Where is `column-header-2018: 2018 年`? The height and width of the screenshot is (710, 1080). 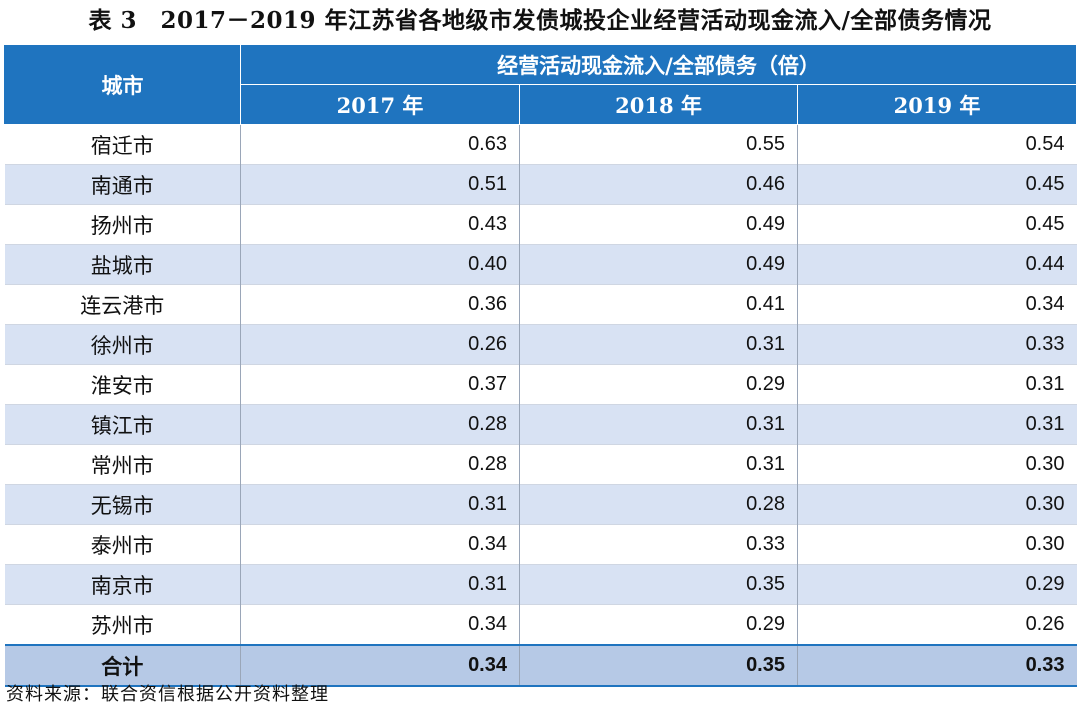 column-header-2018: 2018 年 is located at coordinates (658, 104).